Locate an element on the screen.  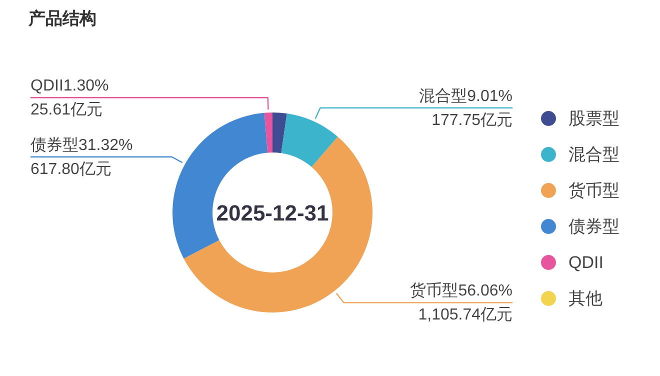
legend-label: QDII is located at coordinates (586, 262).